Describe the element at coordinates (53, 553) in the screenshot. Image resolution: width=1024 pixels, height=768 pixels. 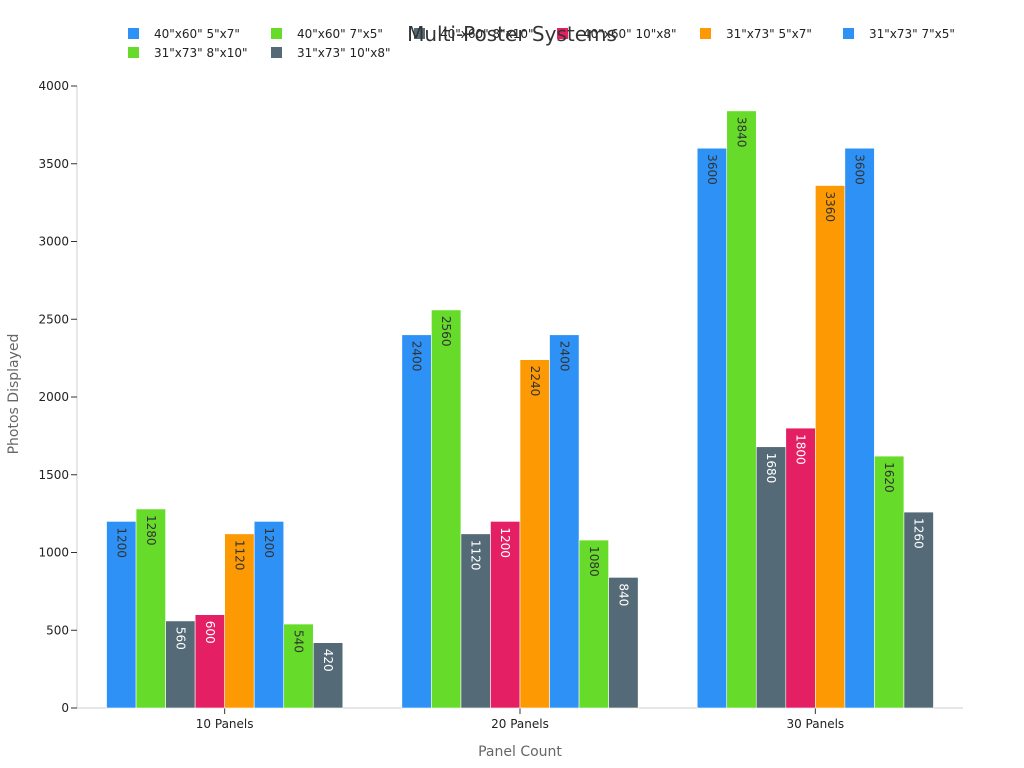
I see `y-tick-label: 1000` at that location.